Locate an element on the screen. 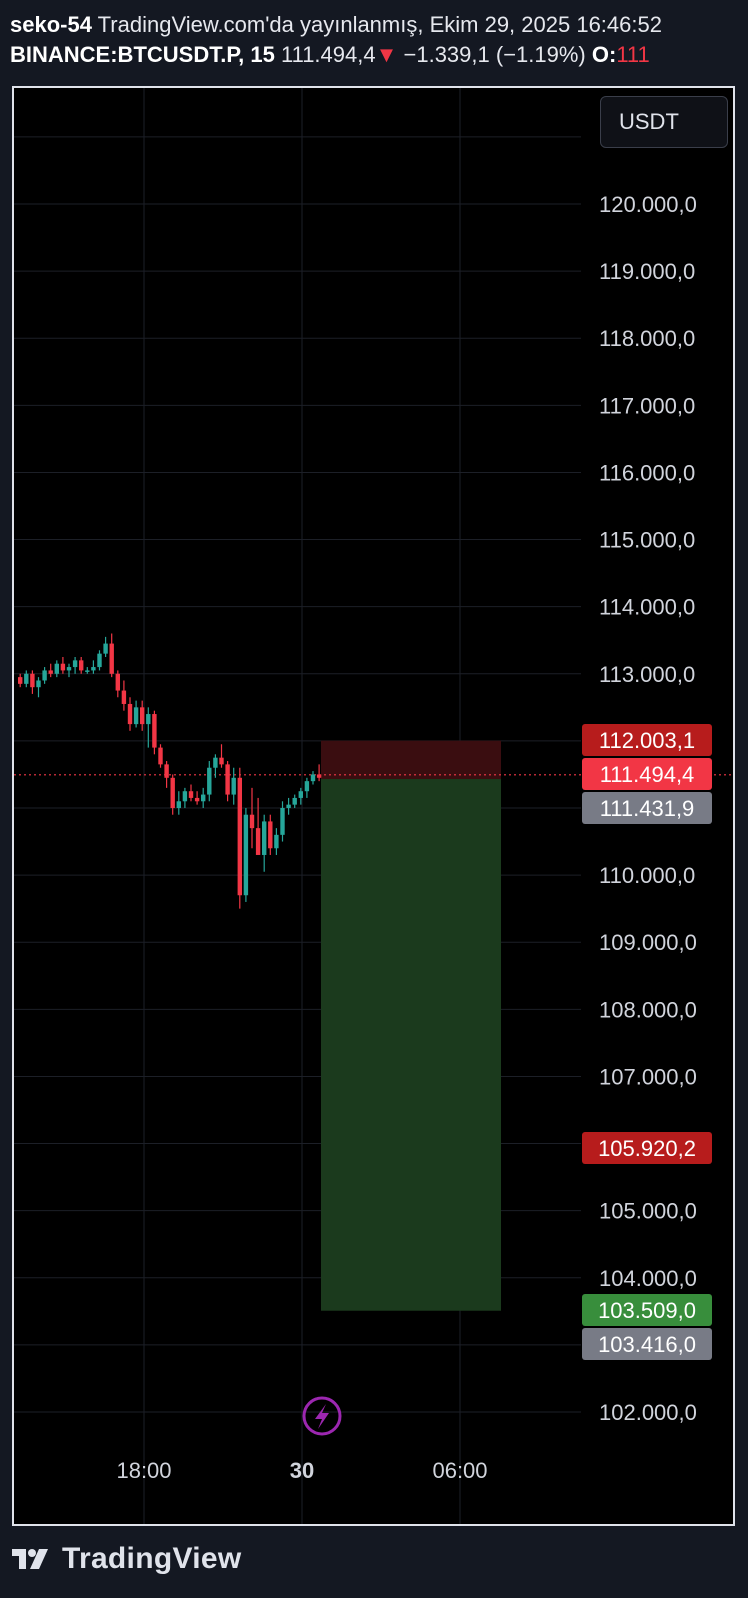 Image resolution: width=748 pixels, height=1598 pixels. svg-text: 103.509,0 is located at coordinates (647, 1310).